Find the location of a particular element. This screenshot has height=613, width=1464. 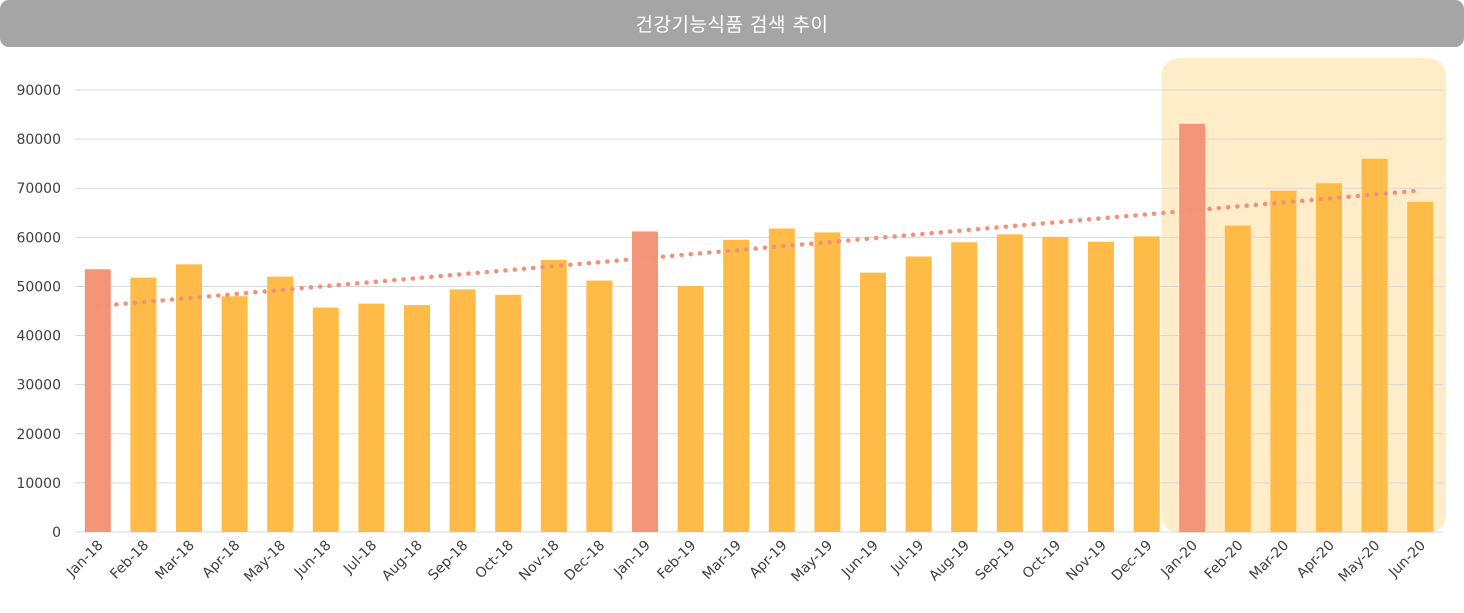

y-tick-label: 90000 is located at coordinates (38, 91).